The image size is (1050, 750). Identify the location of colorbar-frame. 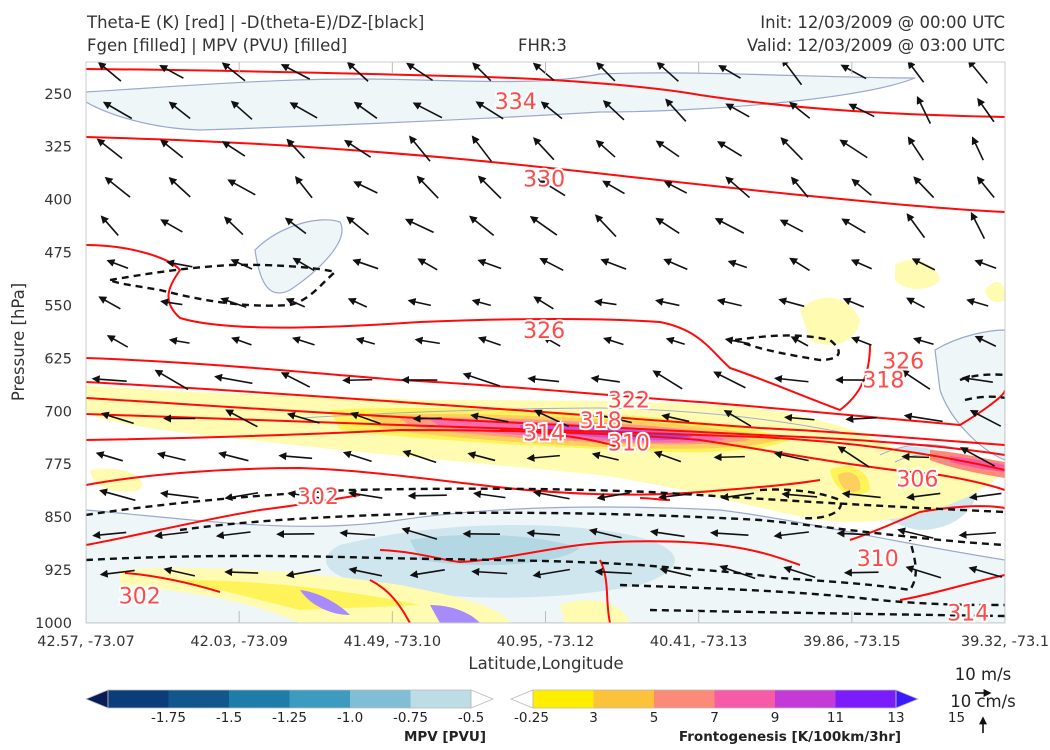
(714, 699).